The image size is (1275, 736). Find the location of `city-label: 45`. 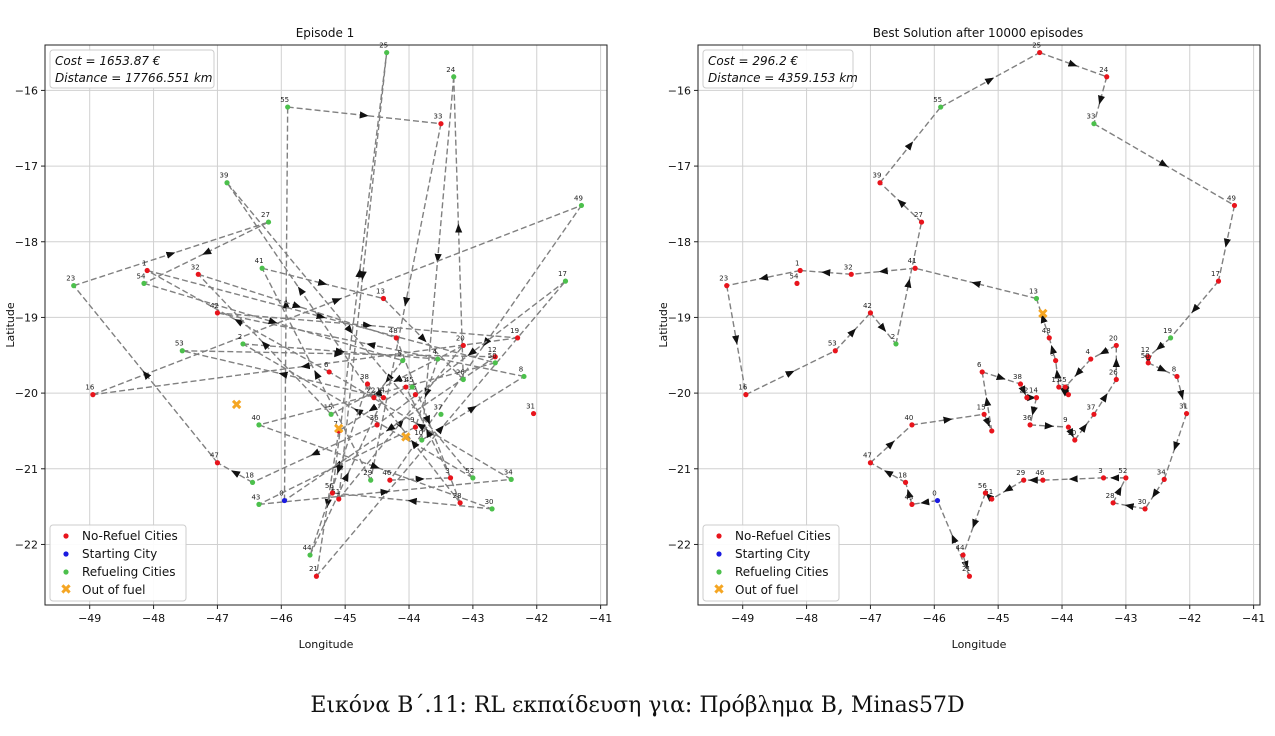

city-label: 45 is located at coordinates (1062, 380).